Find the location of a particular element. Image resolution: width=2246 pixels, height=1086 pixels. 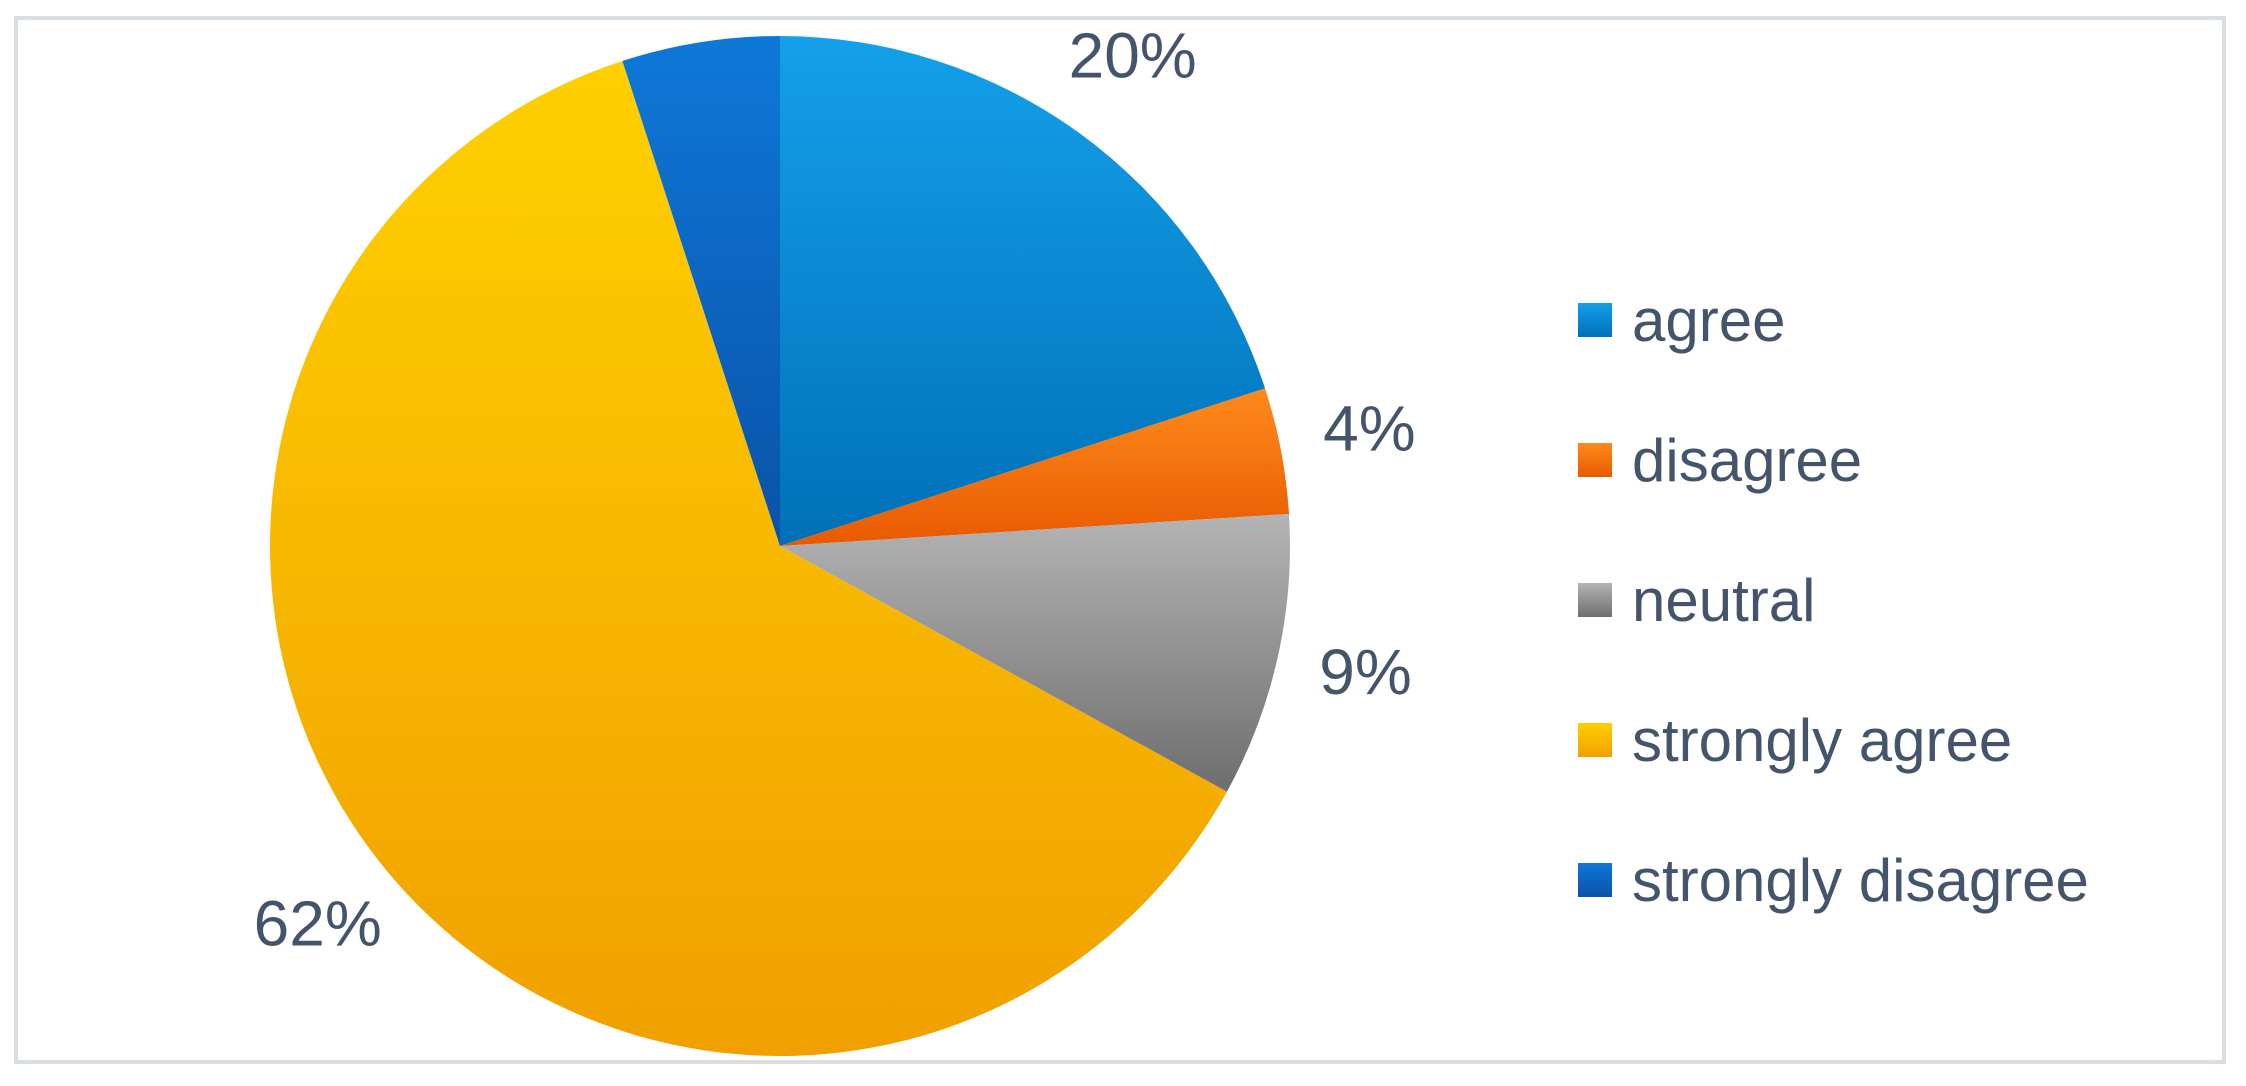

legend-label: neutral is located at coordinates (1724, 600).